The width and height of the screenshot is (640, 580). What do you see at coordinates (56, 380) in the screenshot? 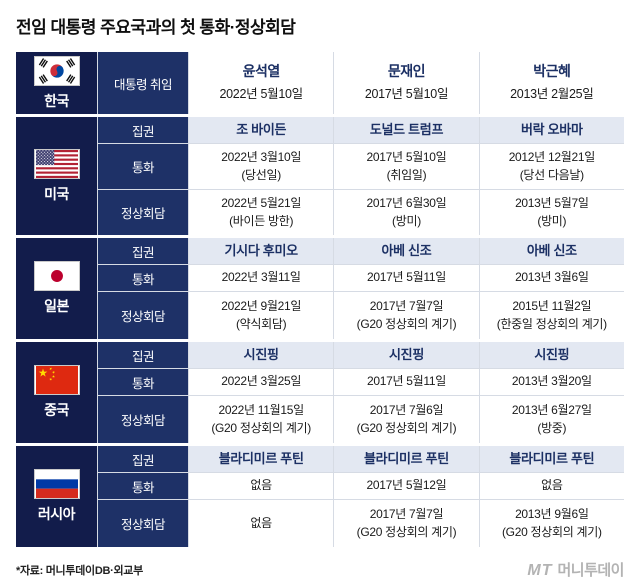
I see `flag-china-icon` at bounding box center [56, 380].